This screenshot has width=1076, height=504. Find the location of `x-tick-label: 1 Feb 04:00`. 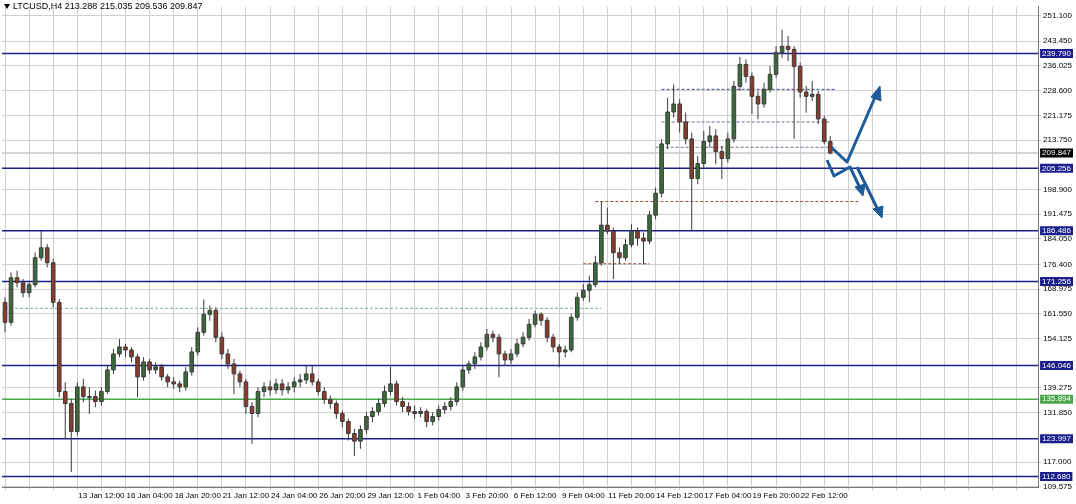

x-tick-label: 1 Feb 04:00 is located at coordinates (439, 496).